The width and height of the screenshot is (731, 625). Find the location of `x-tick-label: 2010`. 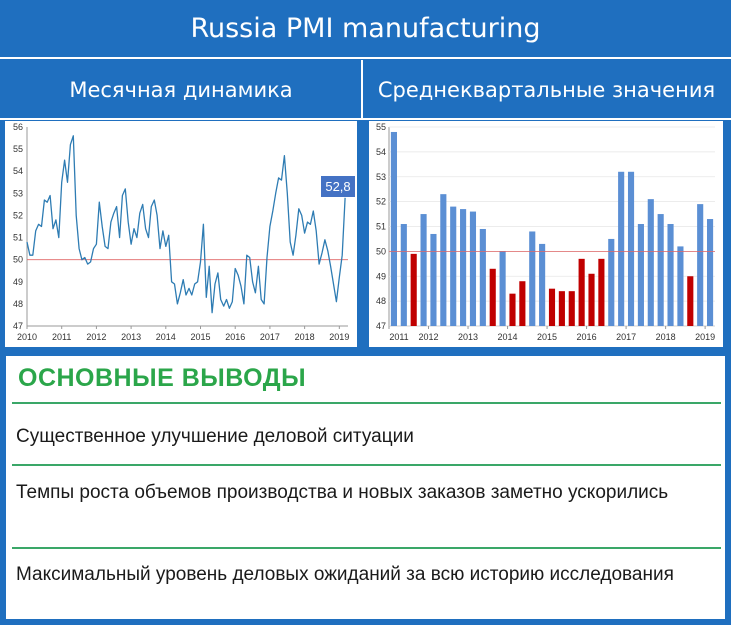

x-tick-label: 2010 is located at coordinates (27, 337).